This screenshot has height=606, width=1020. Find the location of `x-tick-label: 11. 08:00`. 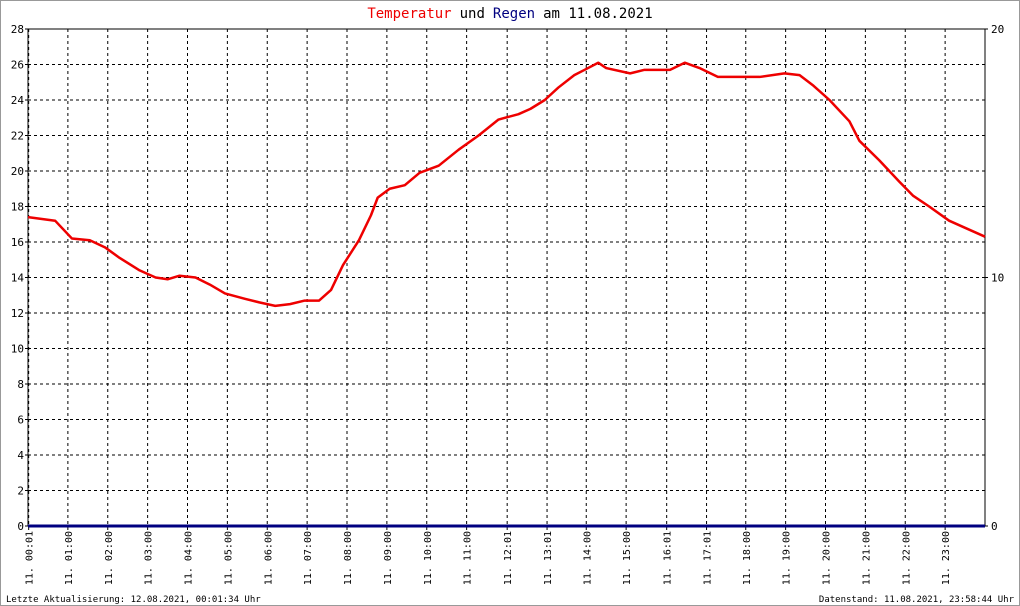

x-tick-label: 11. 08:00 is located at coordinates (348, 558).